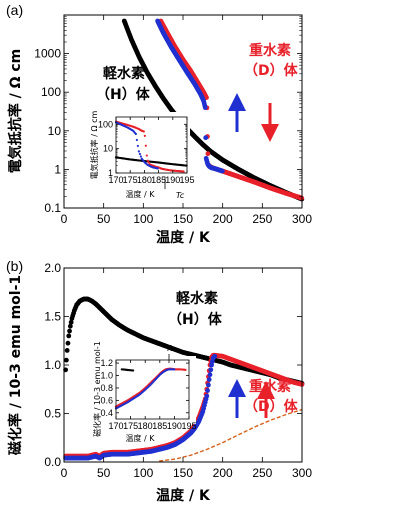 The width and height of the screenshot is (400, 514). What do you see at coordinates (133, 370) in the screenshot?
I see `inset-b-series-0-point` at bounding box center [133, 370].